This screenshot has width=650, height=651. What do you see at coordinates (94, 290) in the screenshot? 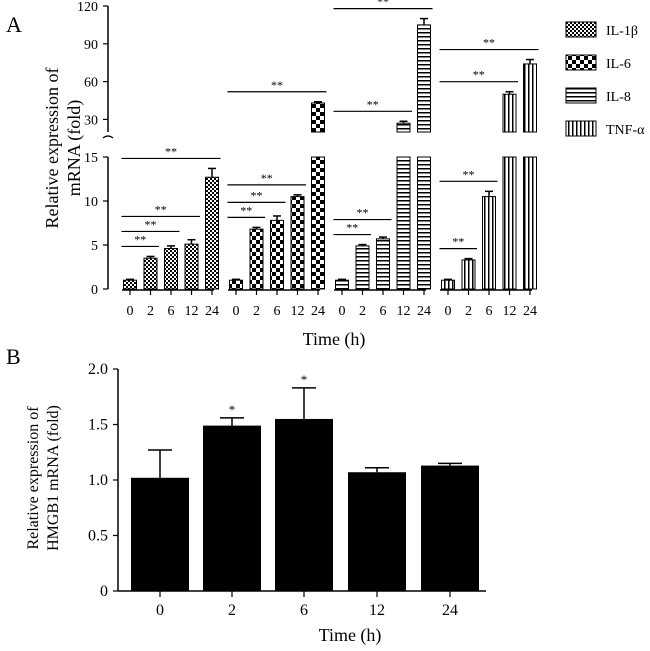
I see `chart-a-y-tick-label: 0` at bounding box center [94, 290].